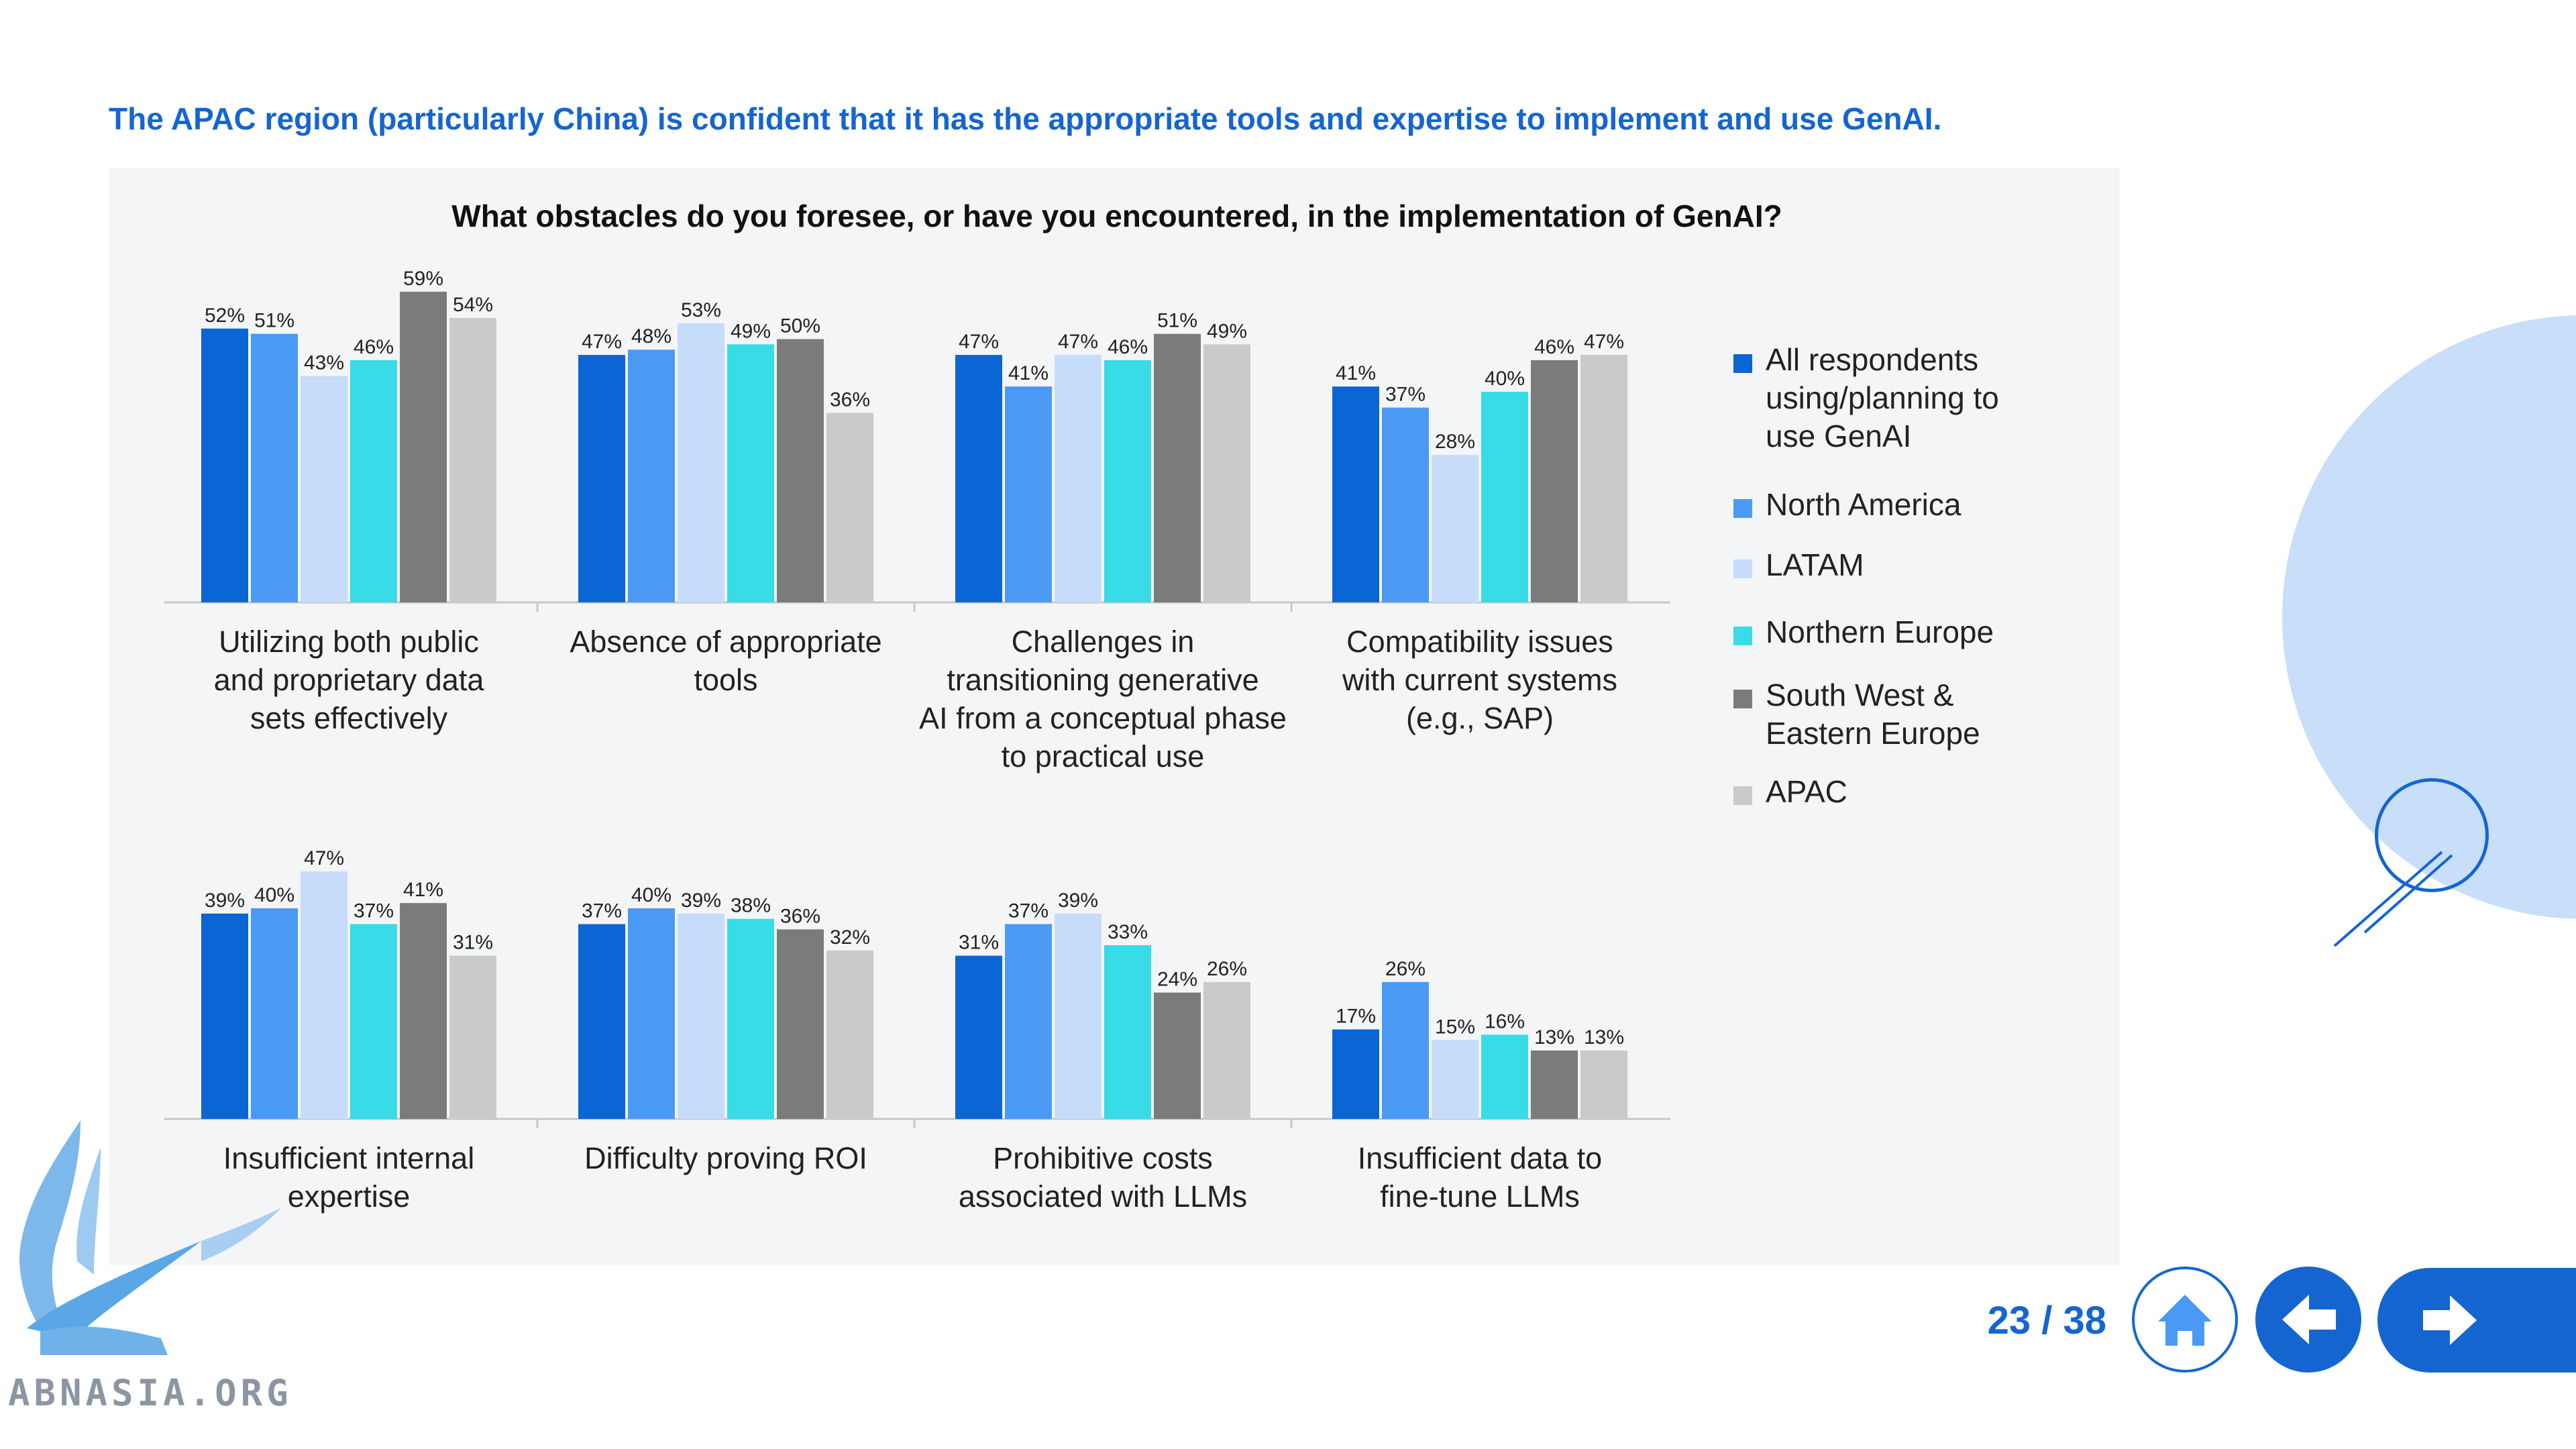  What do you see at coordinates (423, 279) in the screenshot?
I see `data-label: 59%` at bounding box center [423, 279].